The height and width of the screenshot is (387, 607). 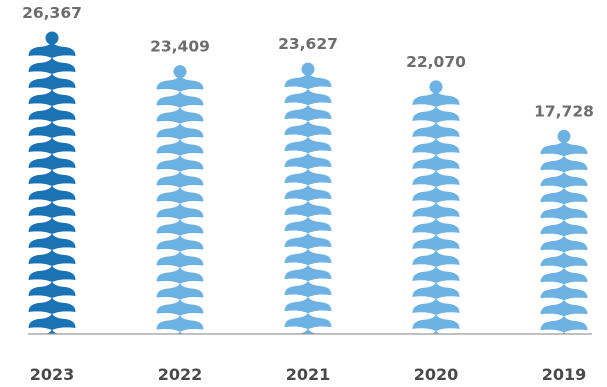 I want to click on category-label: 2020, so click(x=436, y=374).